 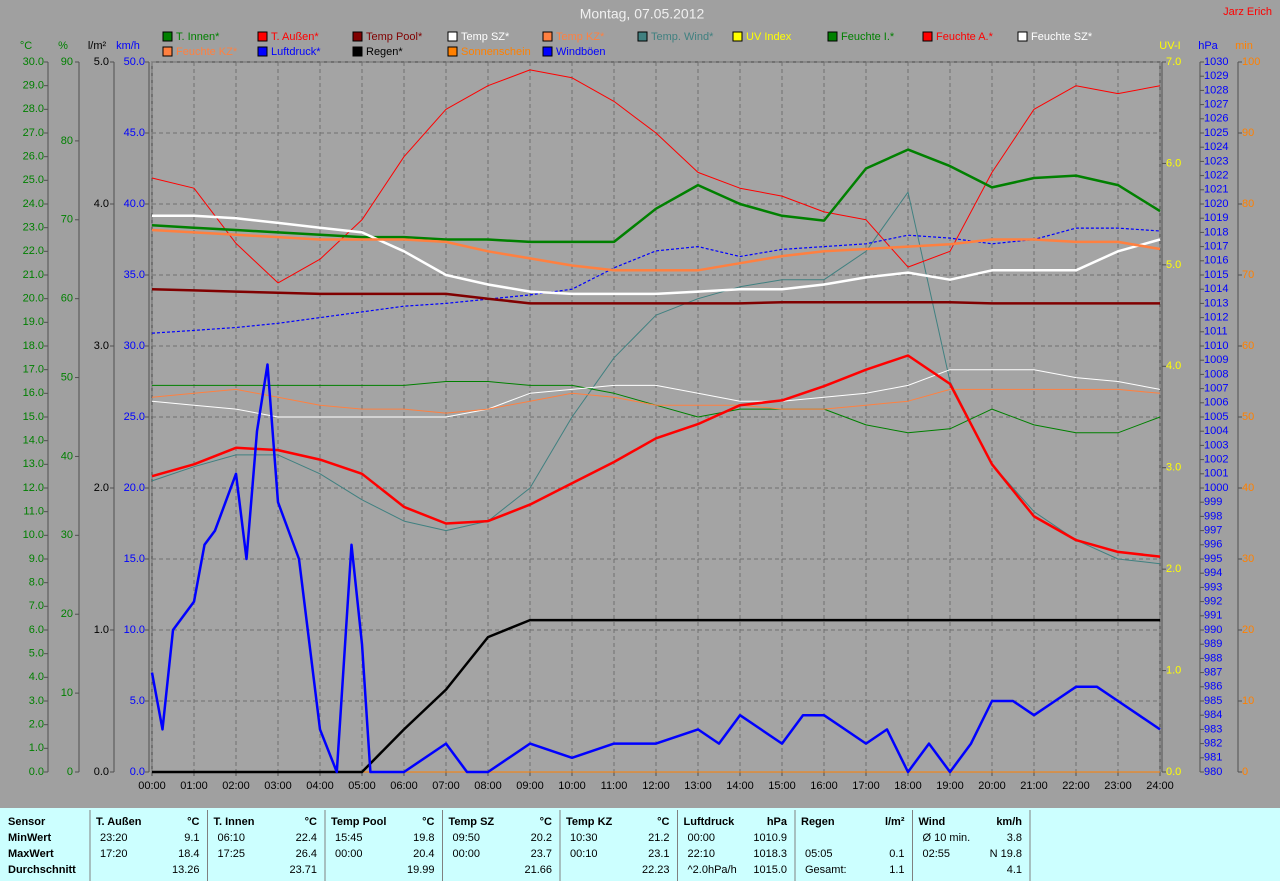 I want to click on legend-label: Temp. Wind*, so click(x=682, y=37).